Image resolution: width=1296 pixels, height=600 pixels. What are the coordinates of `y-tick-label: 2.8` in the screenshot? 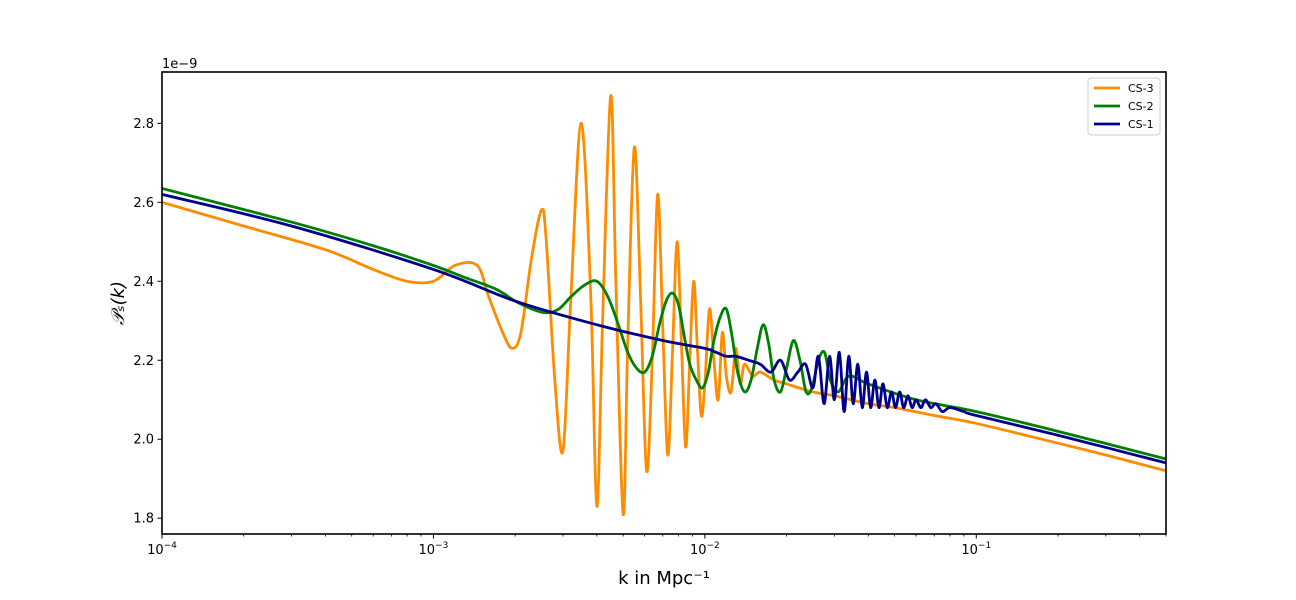 It's located at (143, 124).